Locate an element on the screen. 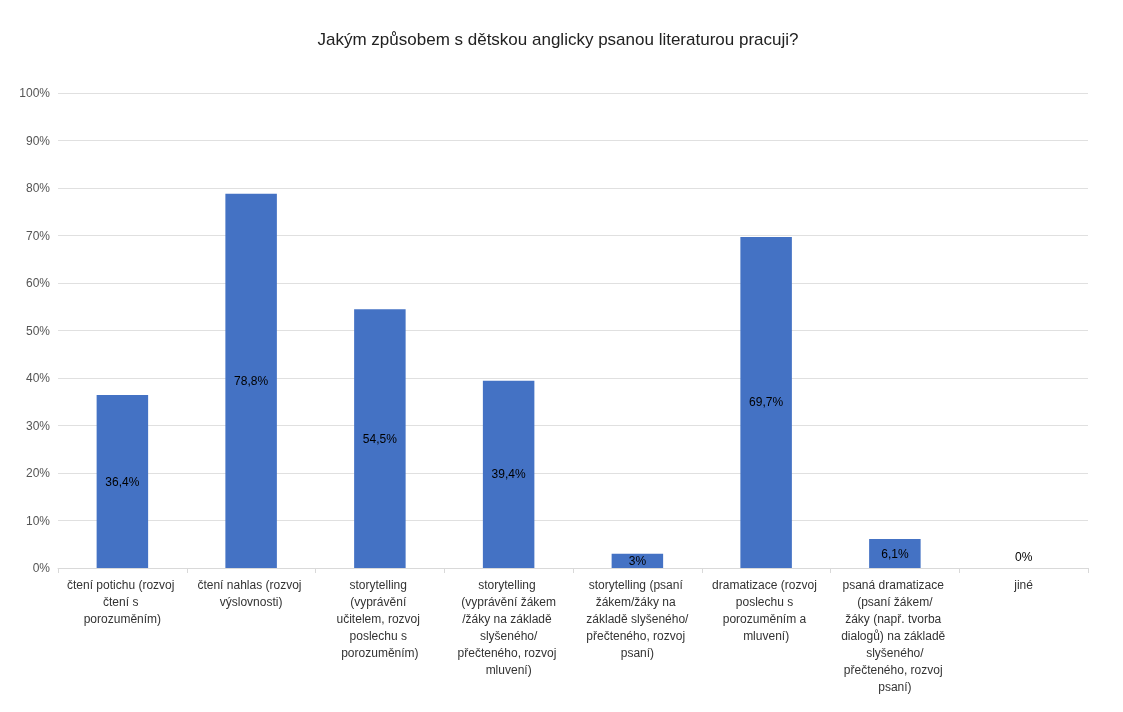  data-label: 69,7% is located at coordinates (766, 402).